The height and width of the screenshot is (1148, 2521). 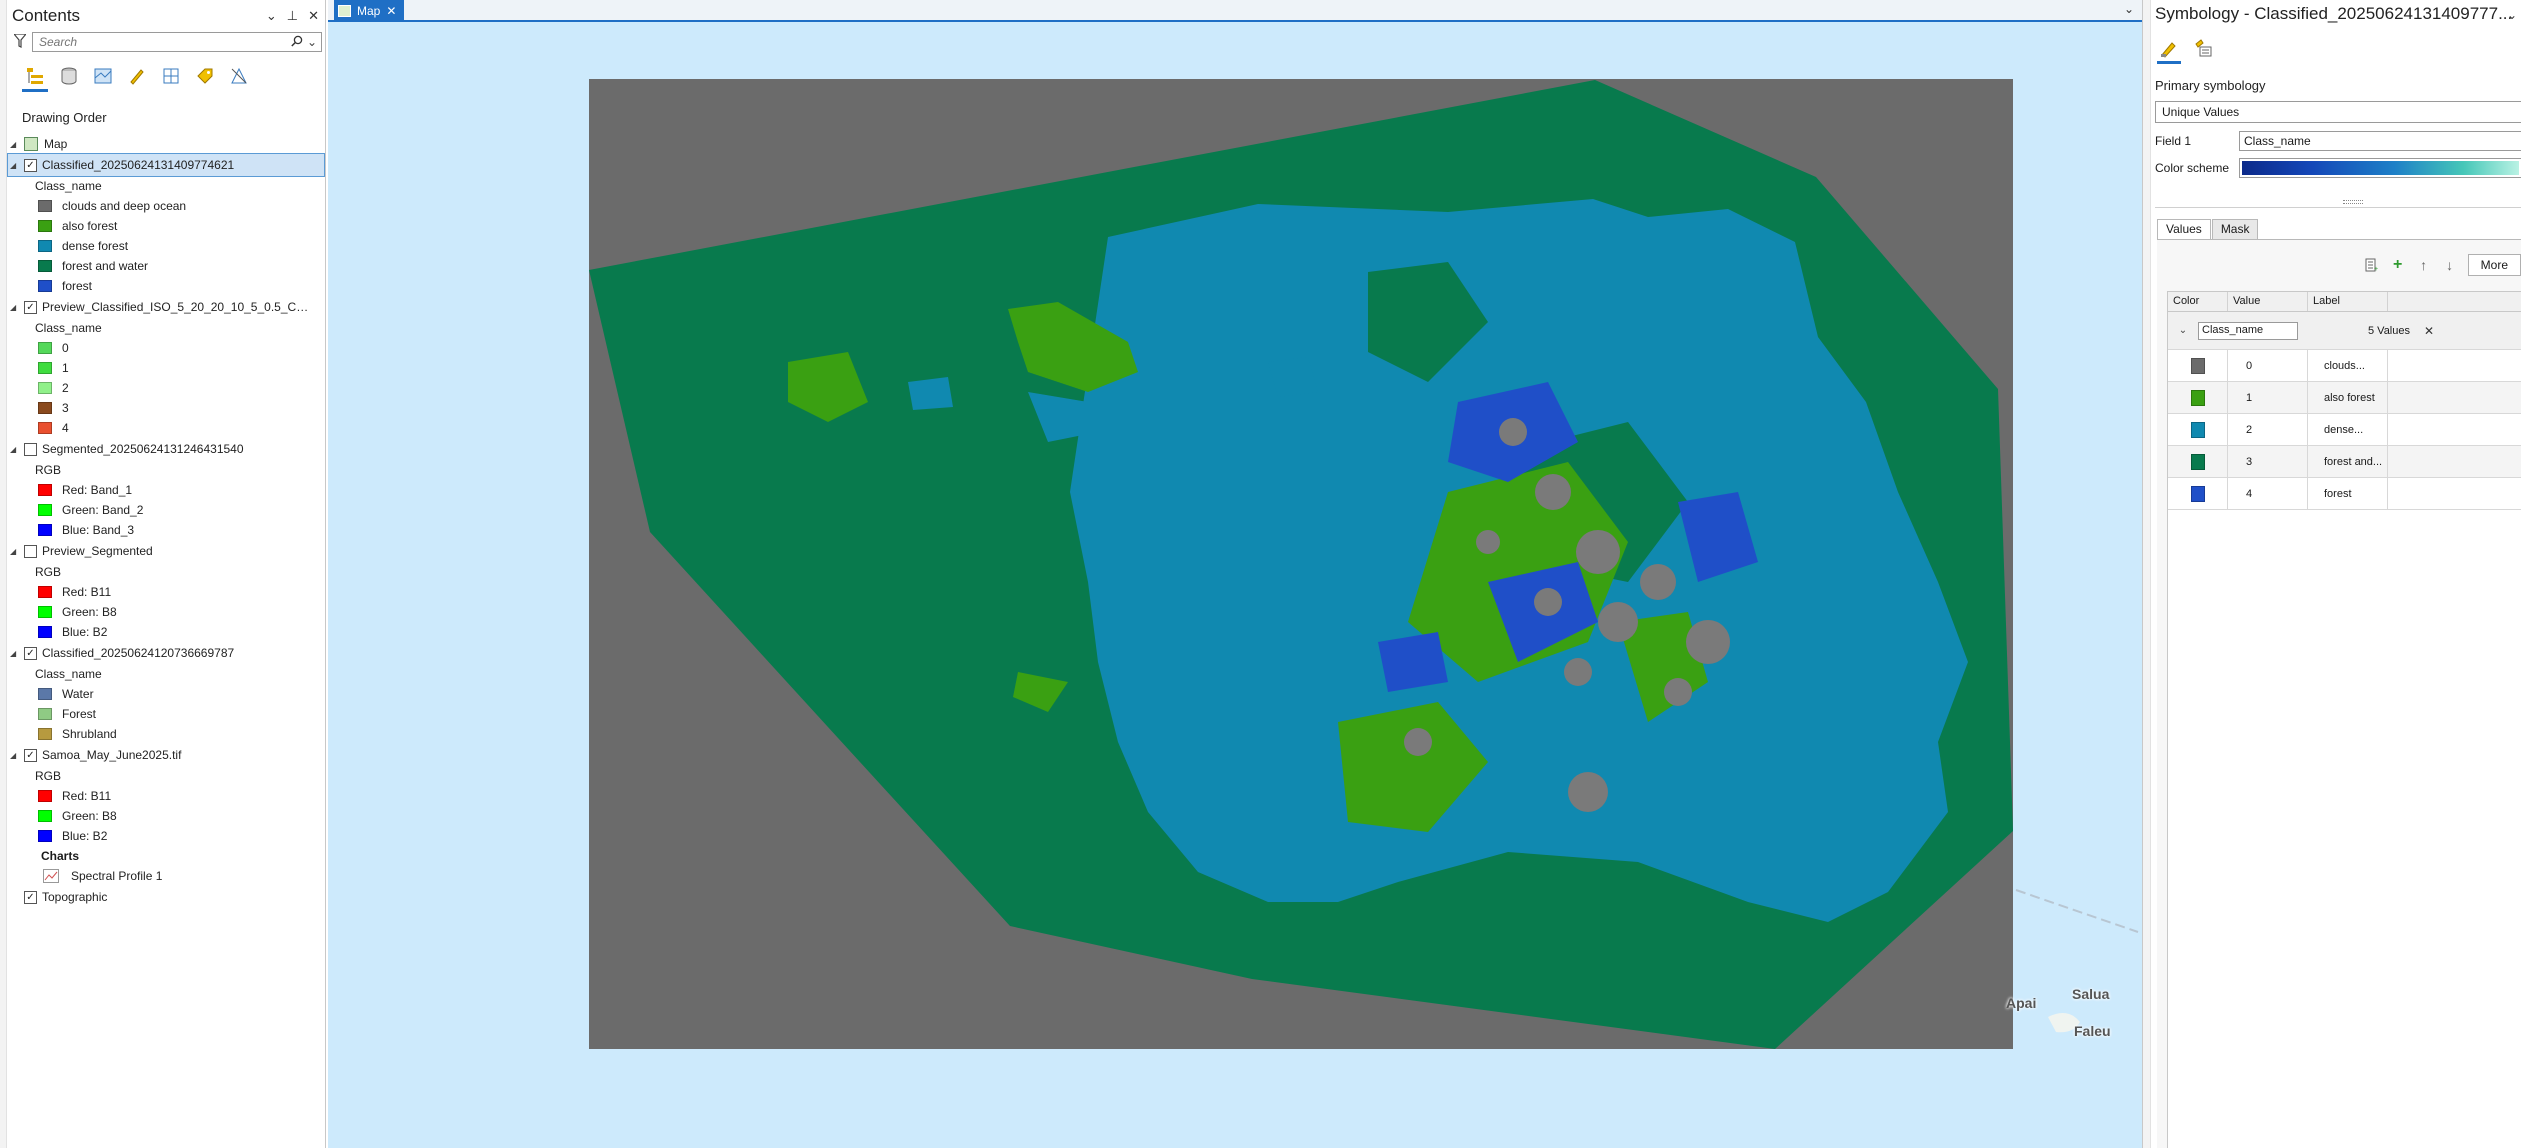 What do you see at coordinates (239, 76) in the screenshot?
I see `list-by-perspective-imagery-icon` at bounding box center [239, 76].